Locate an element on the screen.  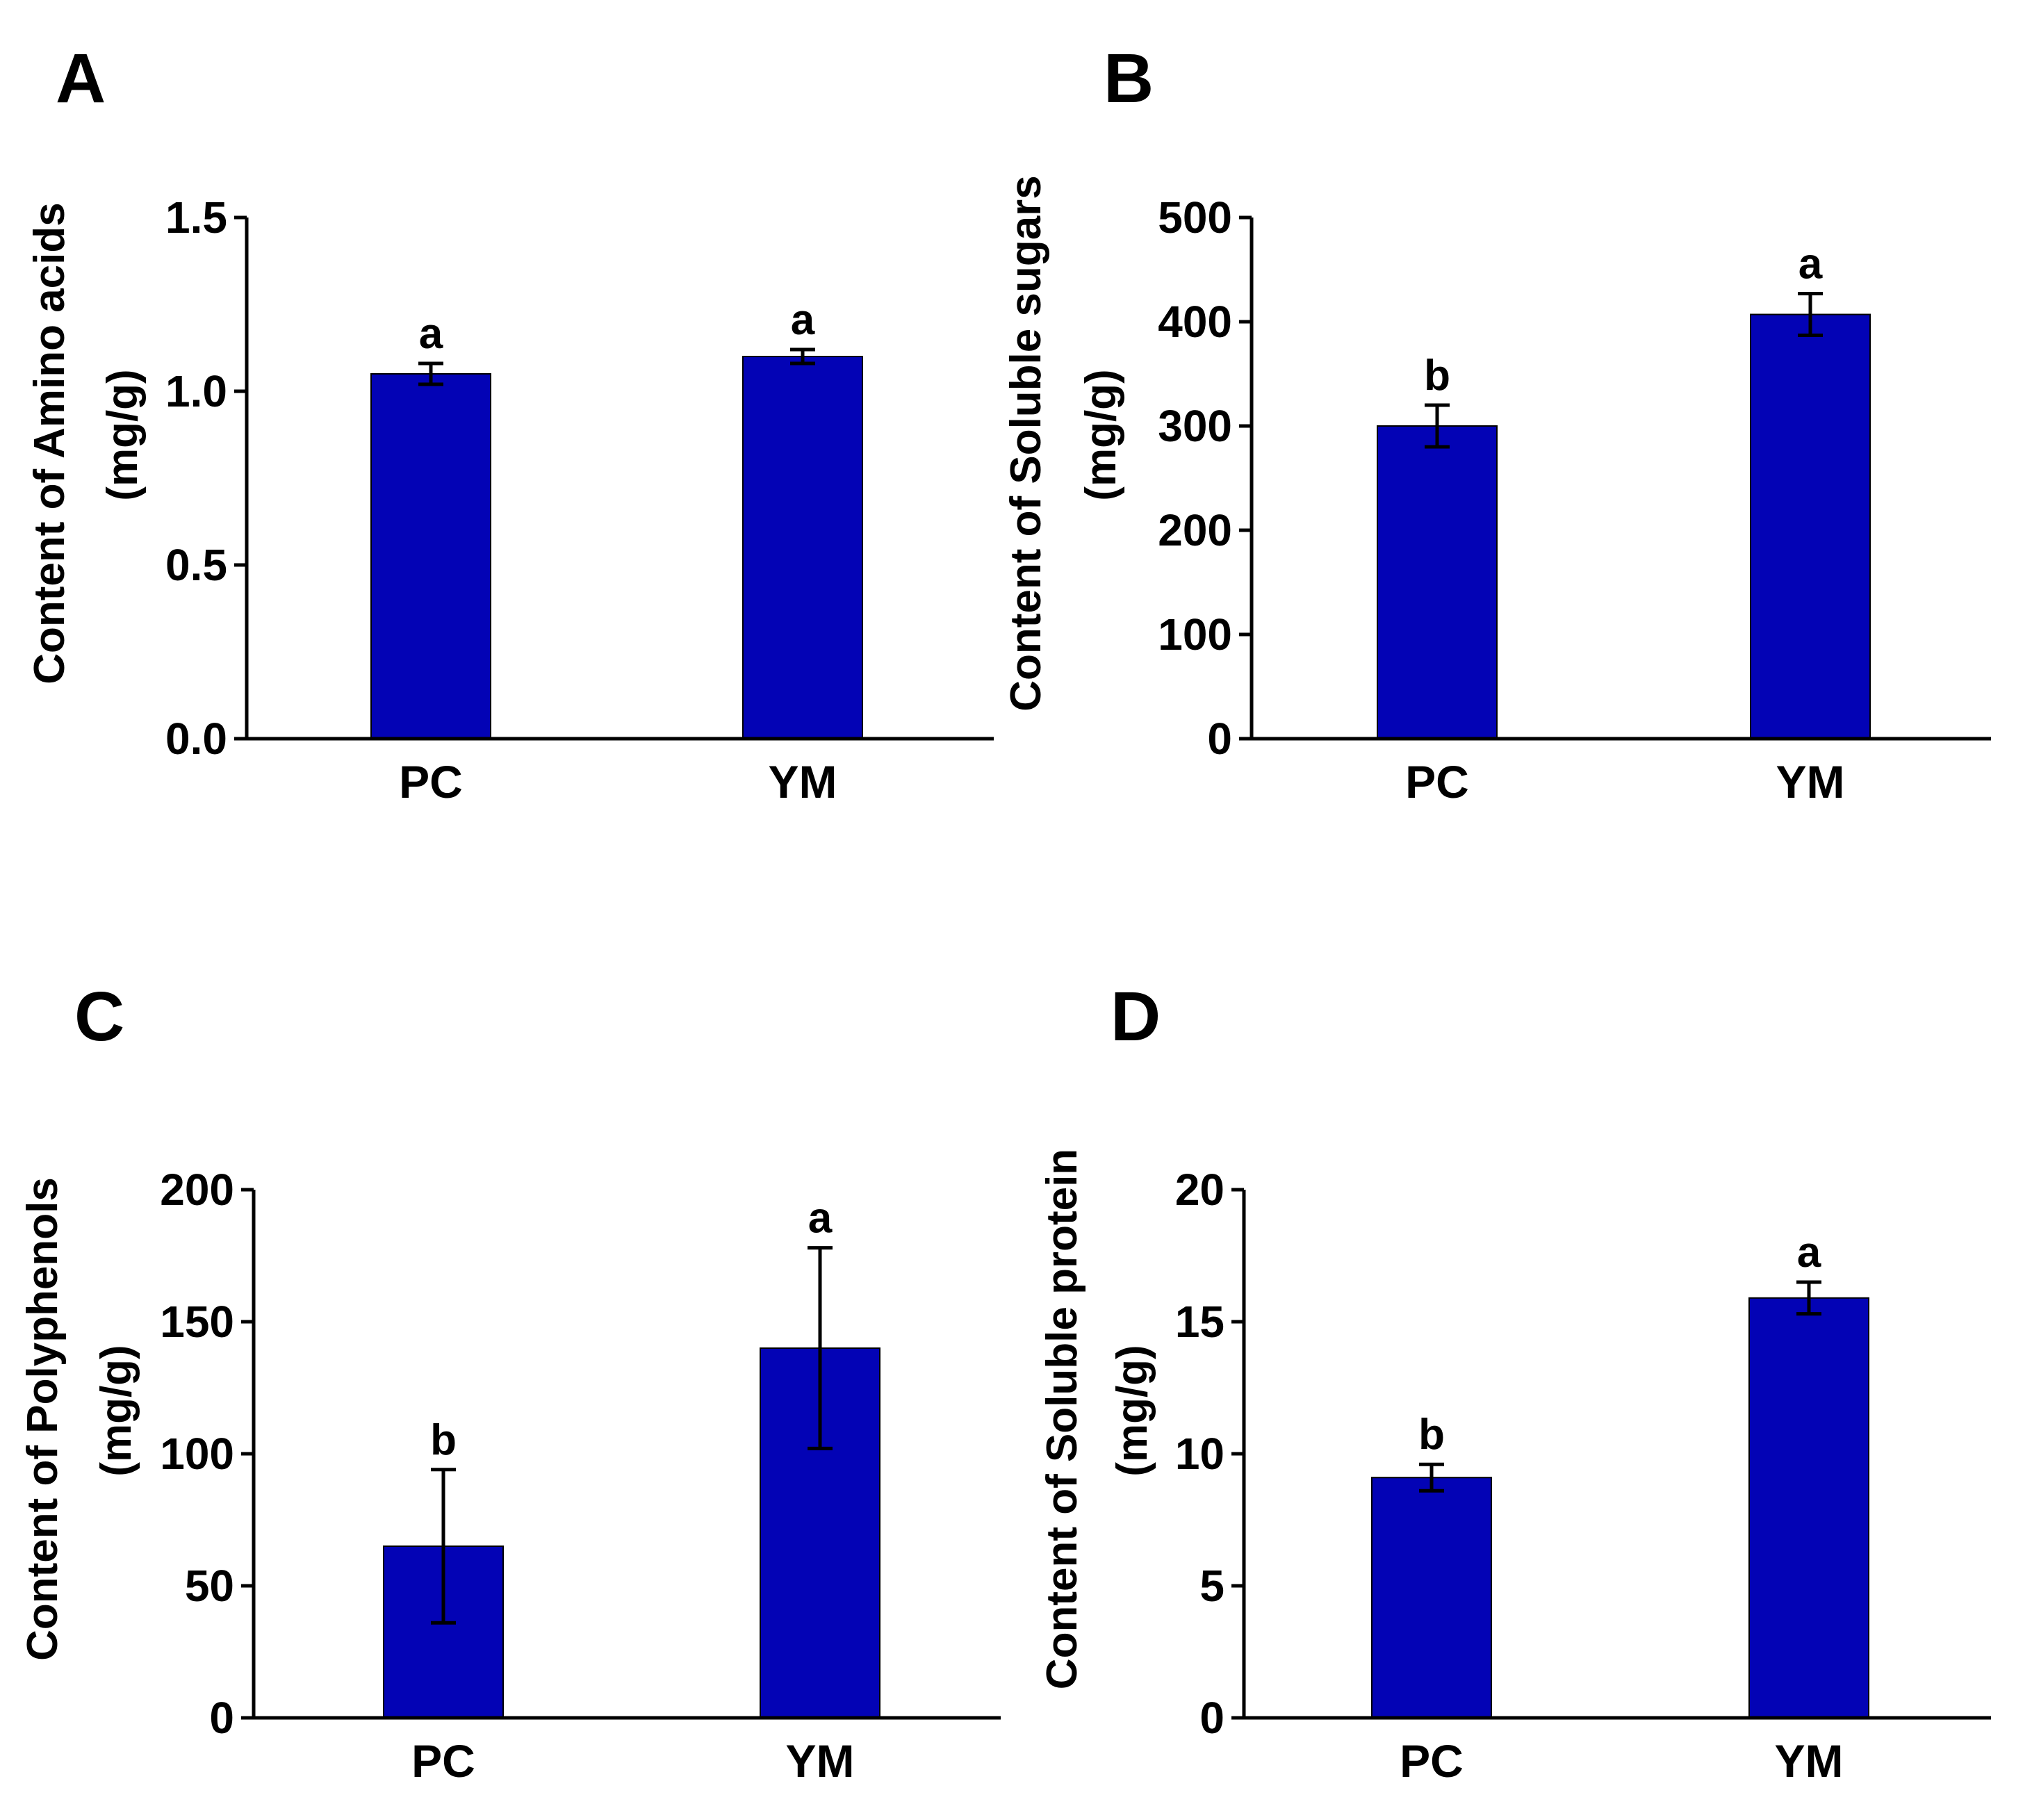
y-tick-label: 0.0 is located at coordinates (196, 739).